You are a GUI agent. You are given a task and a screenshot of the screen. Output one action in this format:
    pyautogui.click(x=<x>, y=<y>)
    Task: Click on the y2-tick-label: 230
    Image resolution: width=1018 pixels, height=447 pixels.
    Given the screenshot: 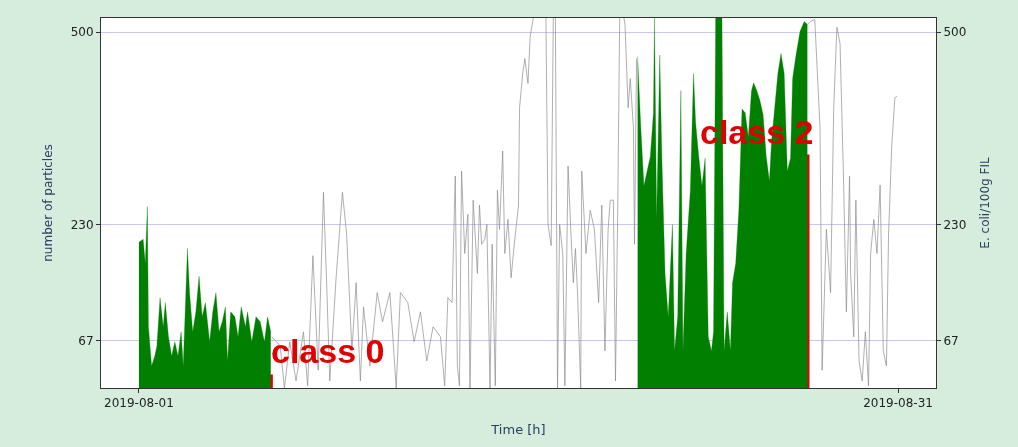 What is the action you would take?
    pyautogui.click(x=955, y=224)
    